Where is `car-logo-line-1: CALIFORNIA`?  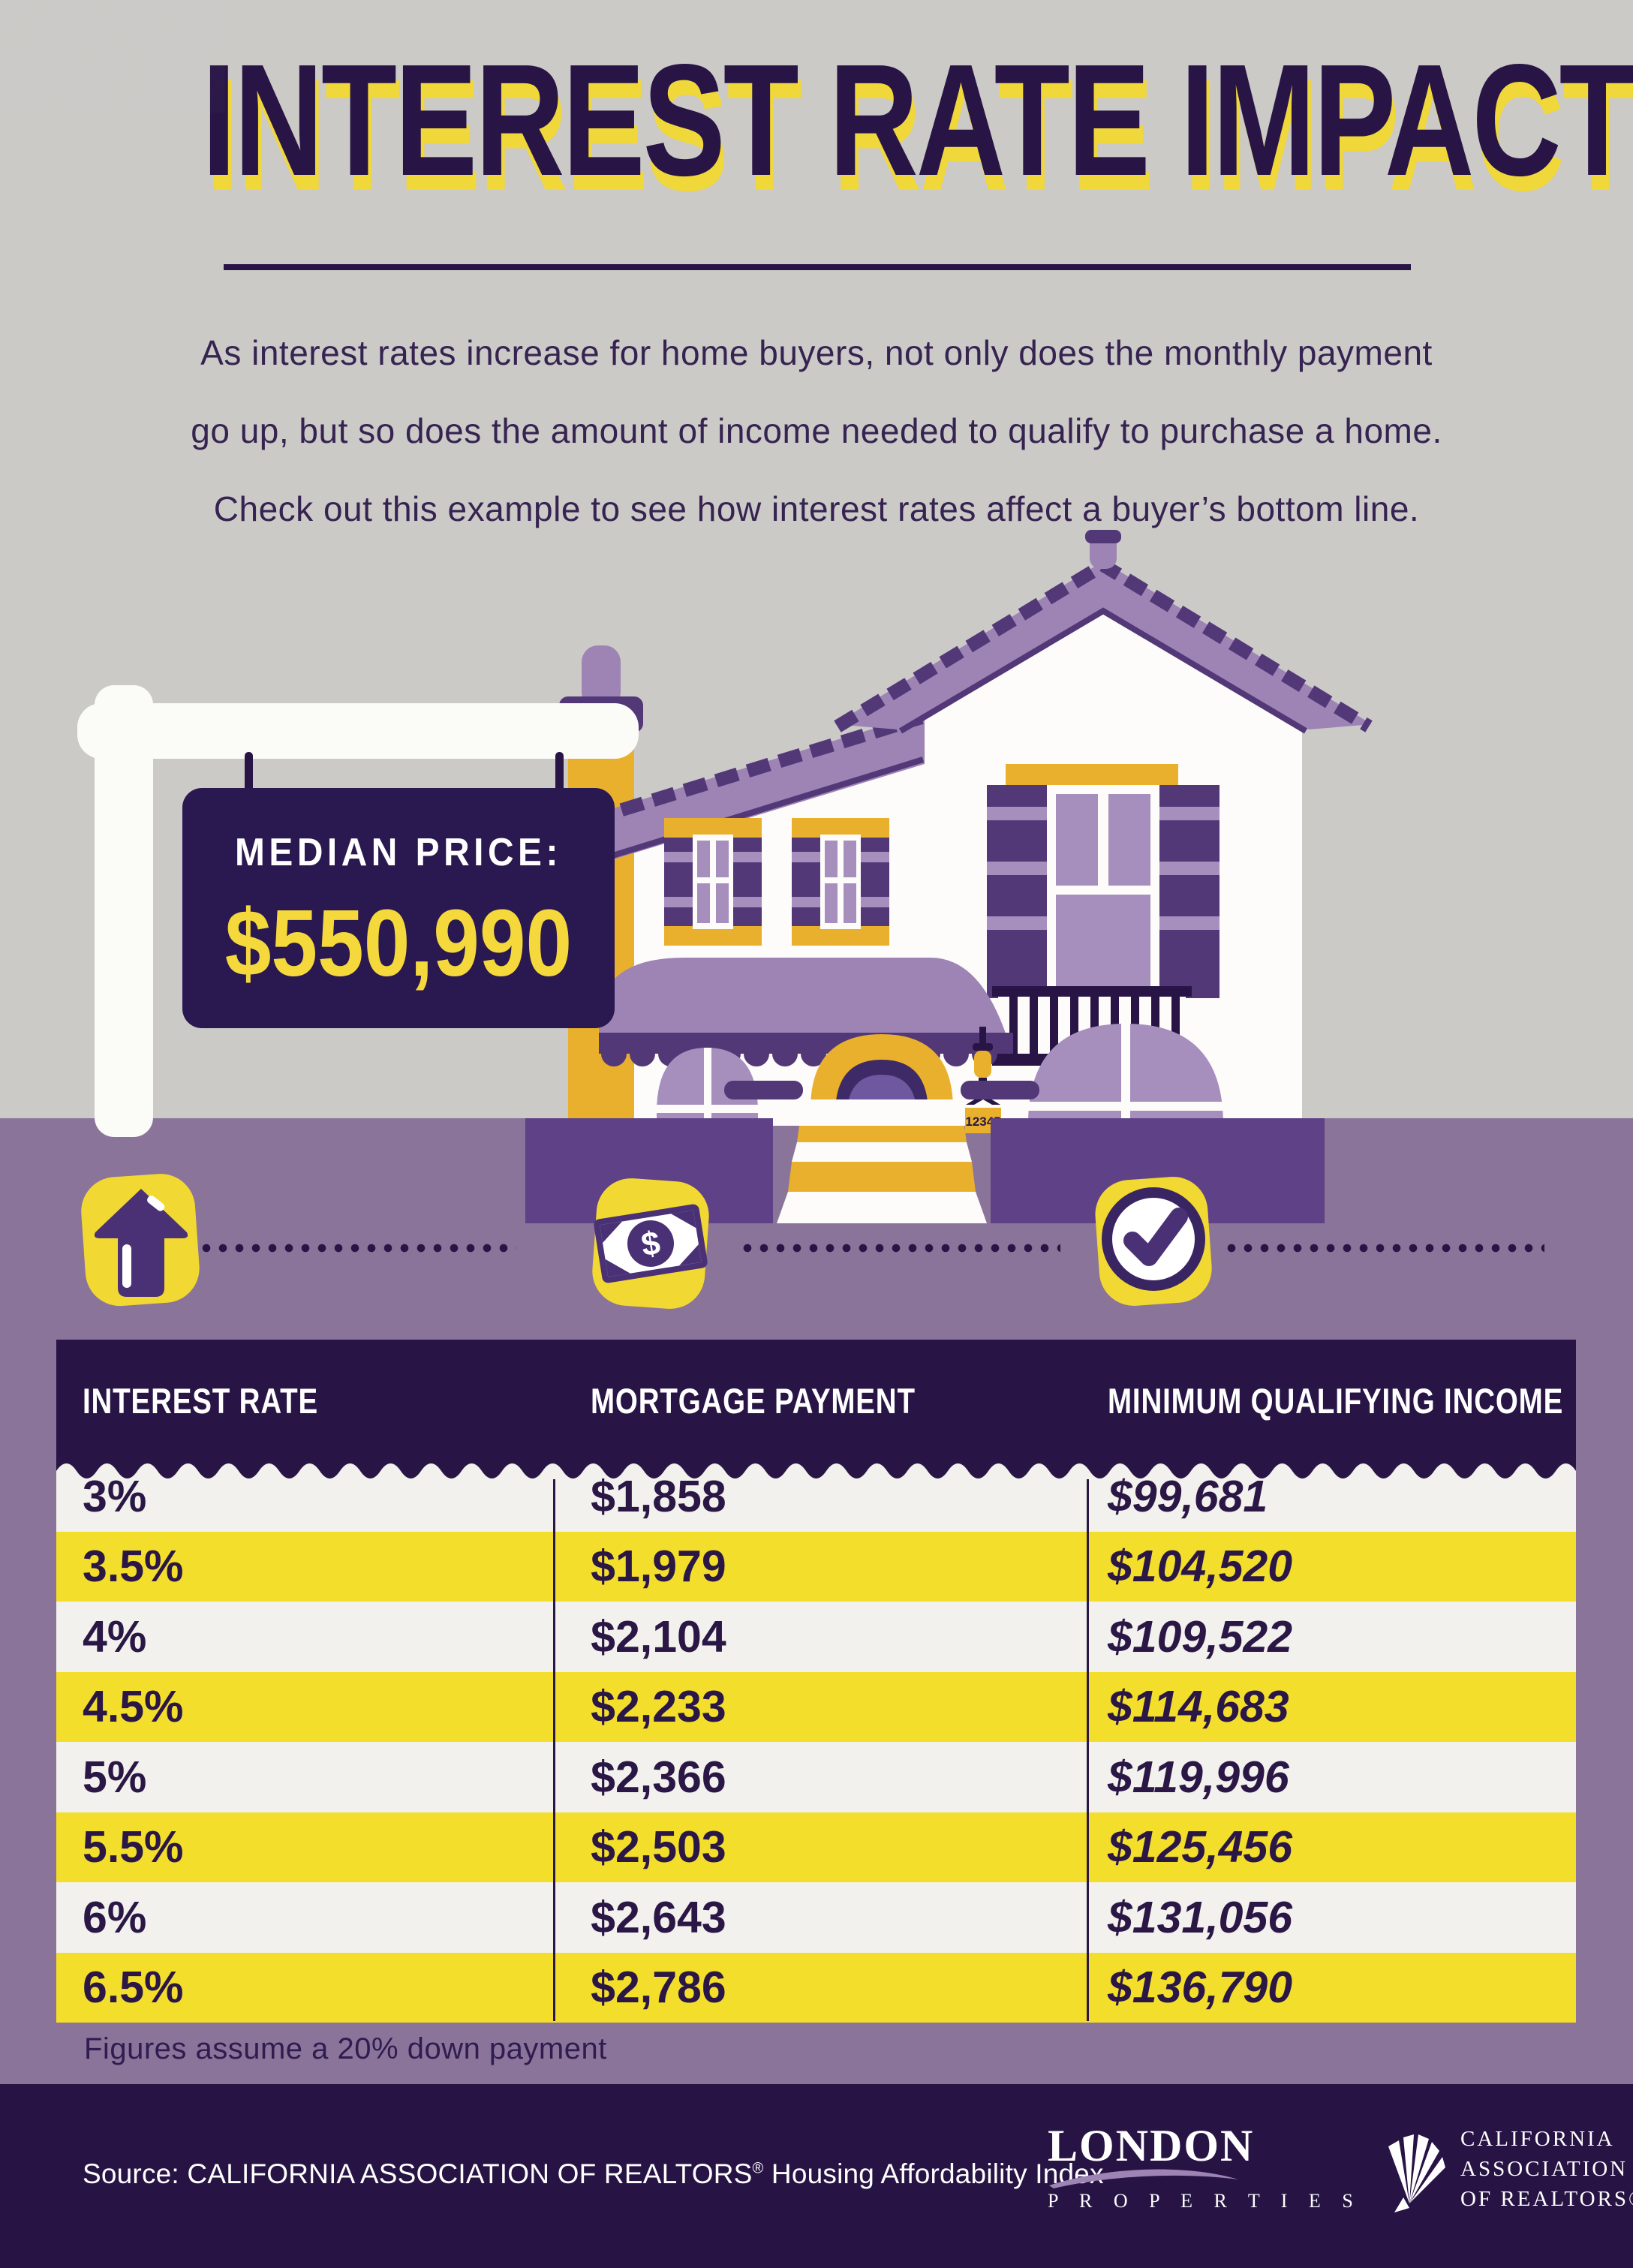
car-logo-line-1: CALIFORNIA is located at coordinates (1537, 2139).